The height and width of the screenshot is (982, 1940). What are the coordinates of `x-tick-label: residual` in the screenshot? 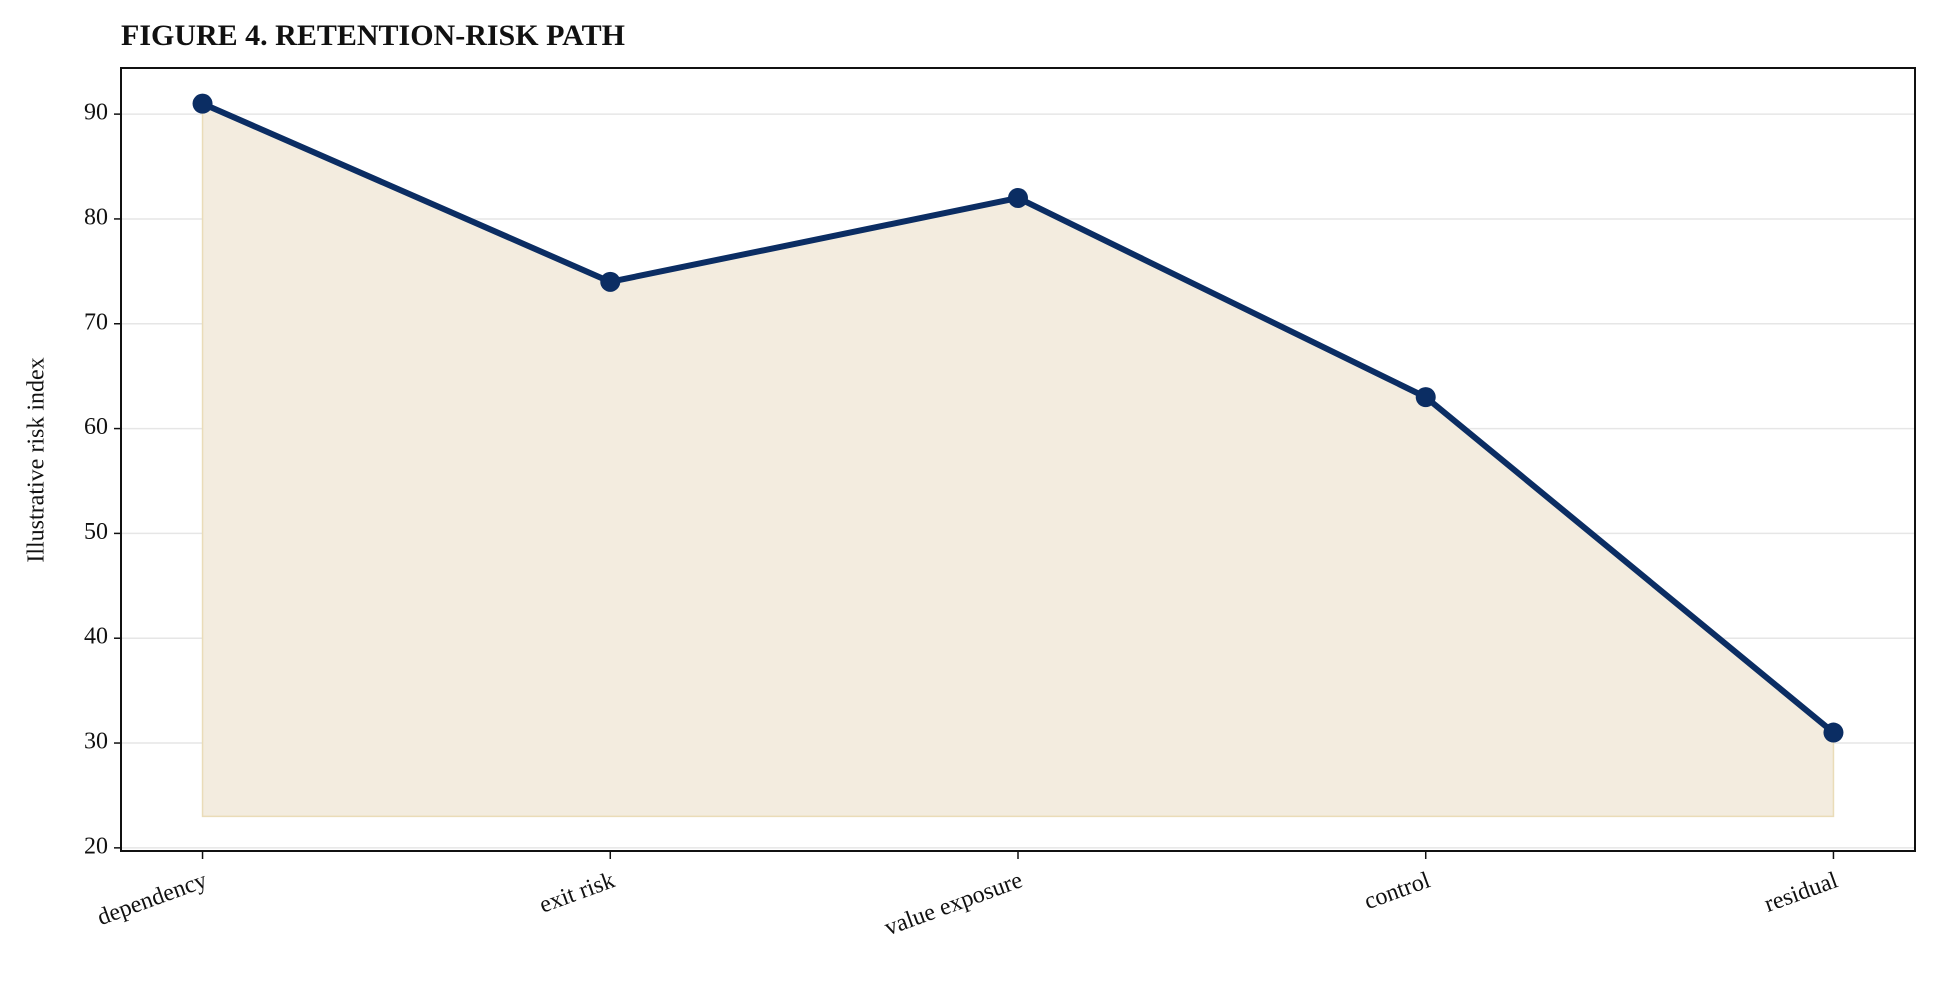 It's located at (1801, 892).